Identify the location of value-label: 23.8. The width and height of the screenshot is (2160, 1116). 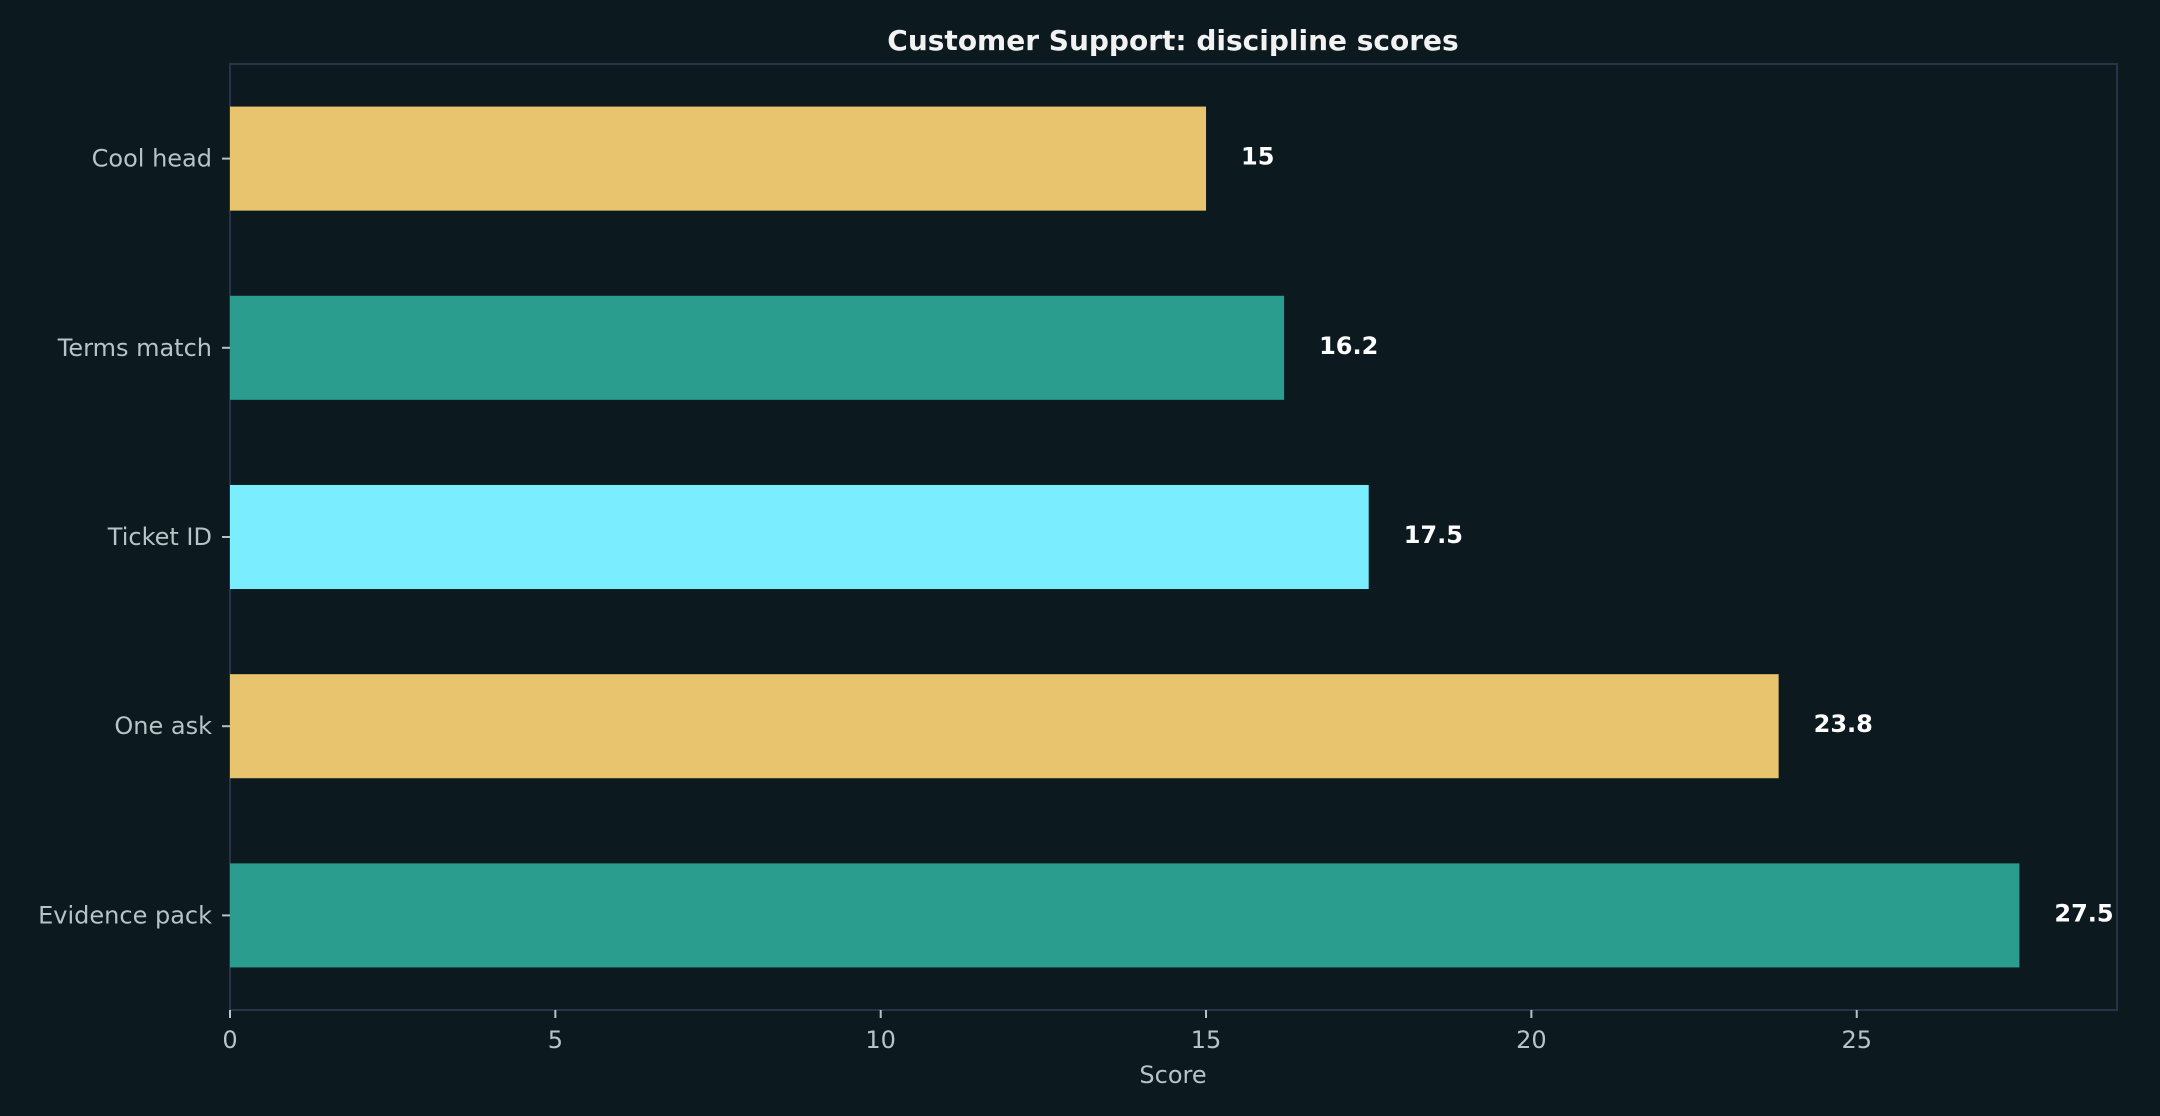
(1843, 724).